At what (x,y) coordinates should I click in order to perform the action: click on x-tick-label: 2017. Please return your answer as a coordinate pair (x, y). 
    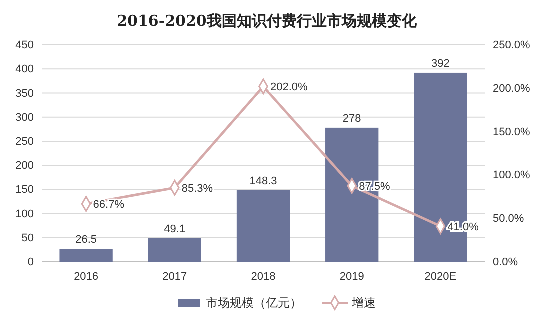
    Looking at the image, I should click on (175, 276).